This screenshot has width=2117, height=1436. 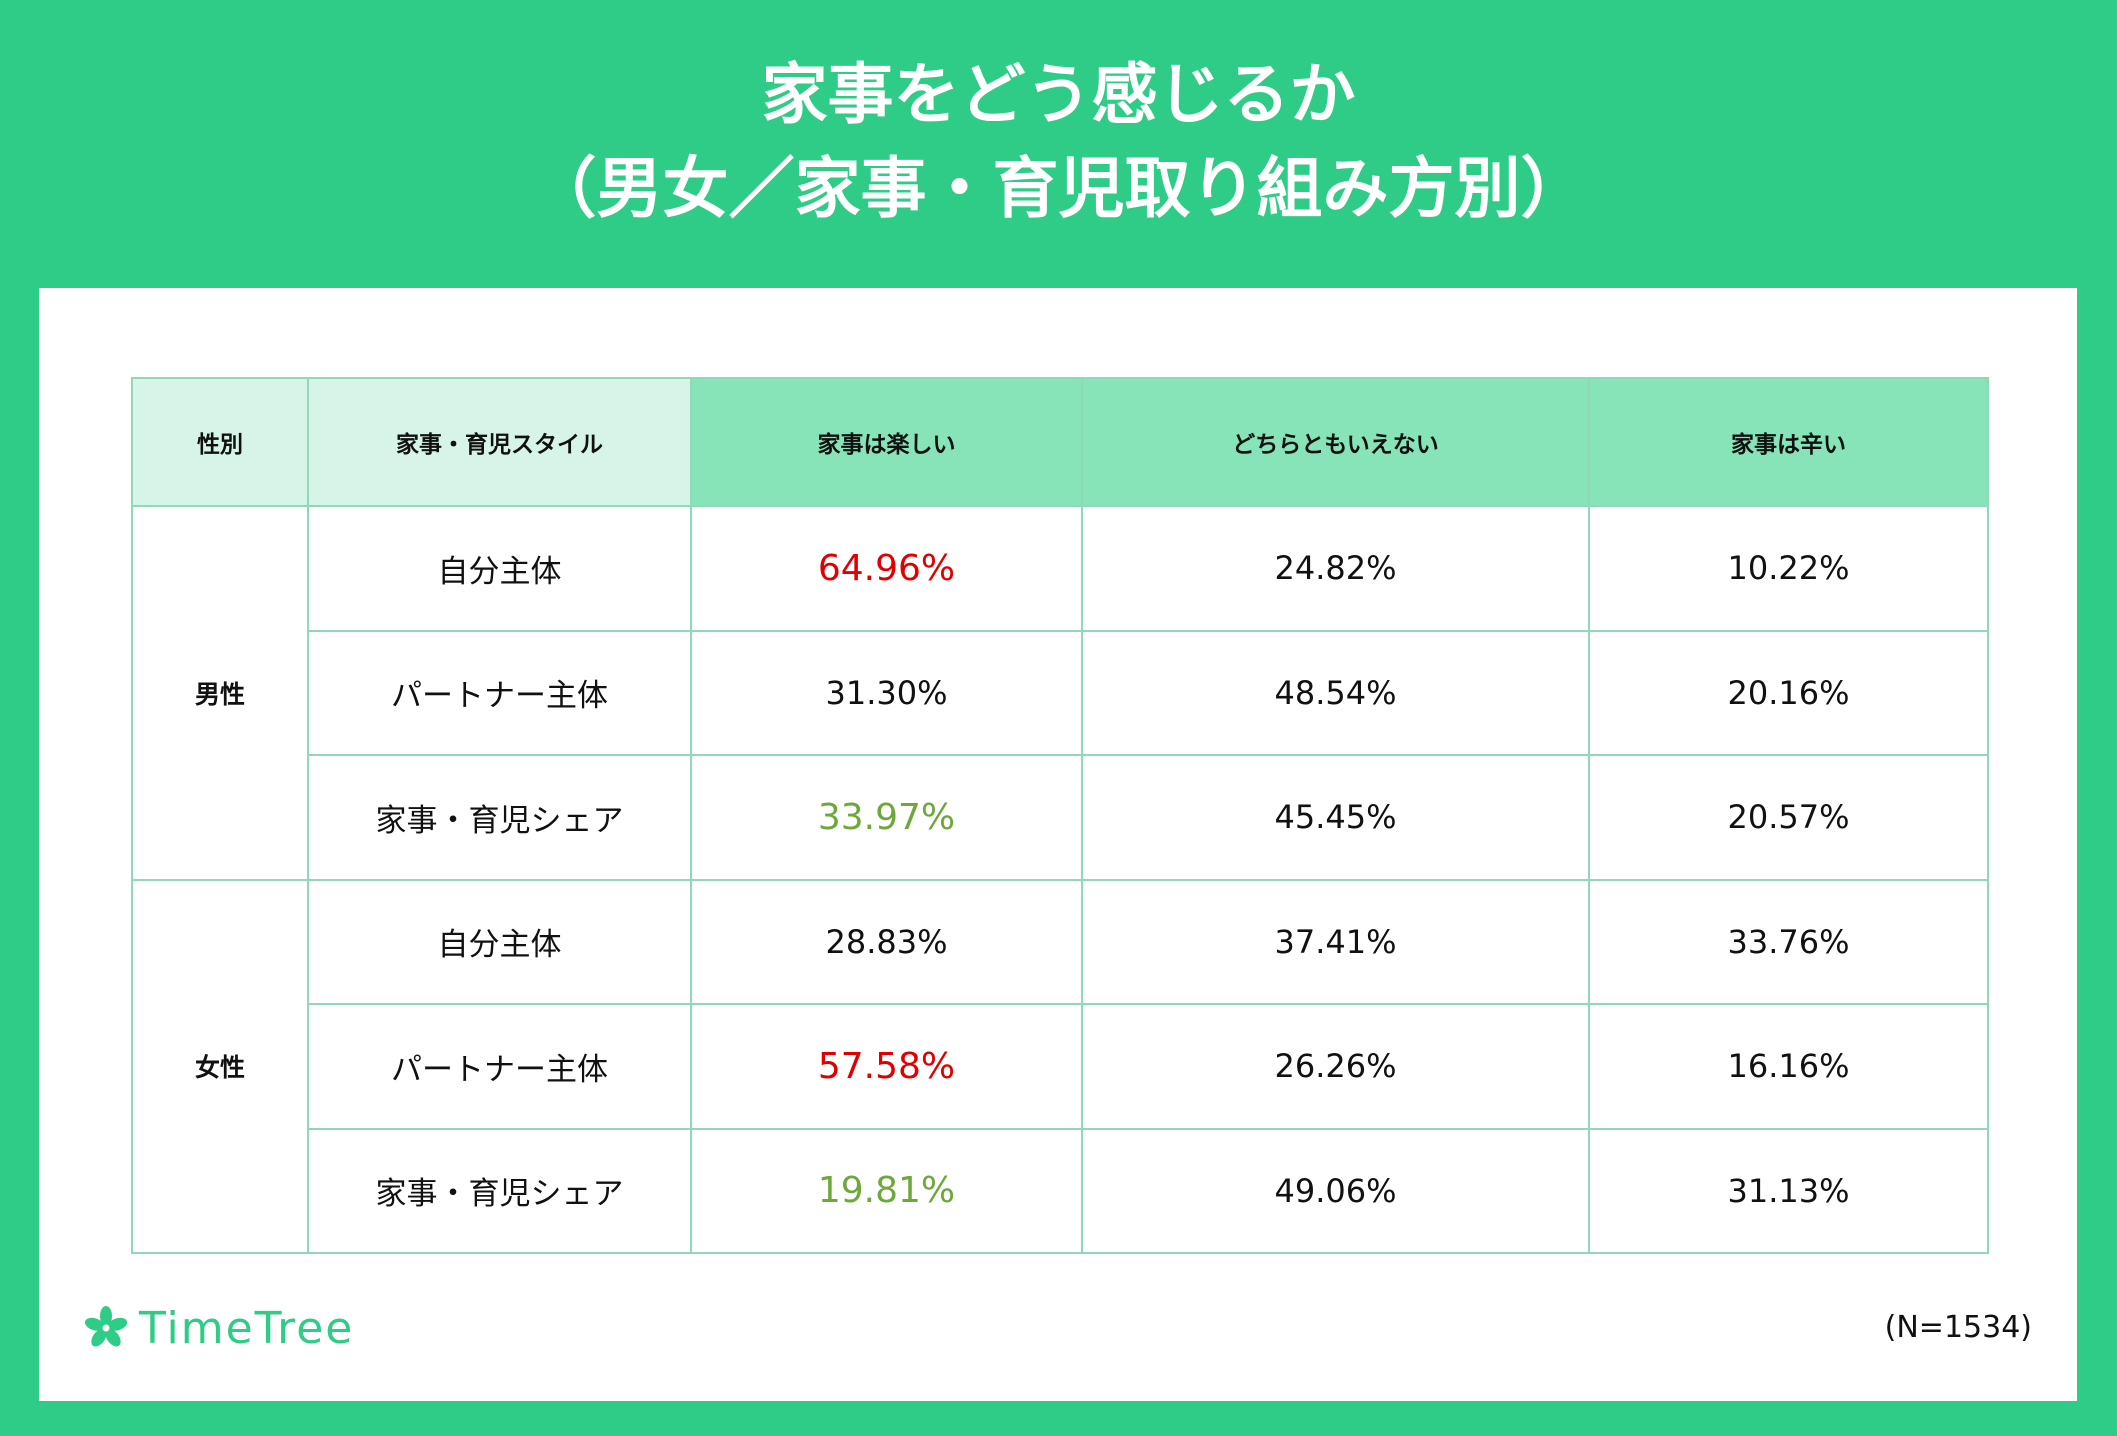 I want to click on table-row: 家事・育児シェア 19.81% 49.06% 31.13%, so click(x=1060, y=1190).